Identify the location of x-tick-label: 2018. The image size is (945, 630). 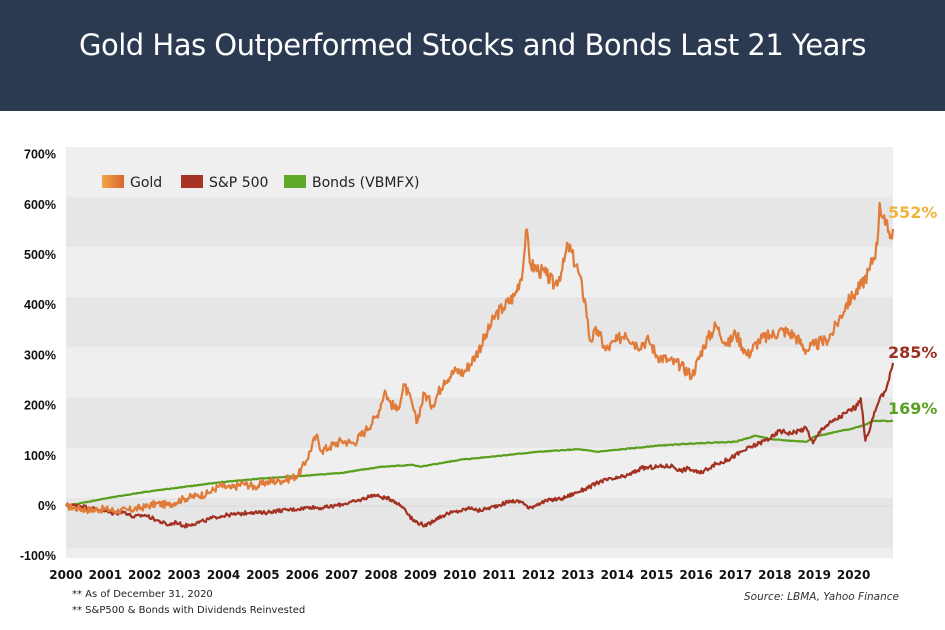
(774, 575).